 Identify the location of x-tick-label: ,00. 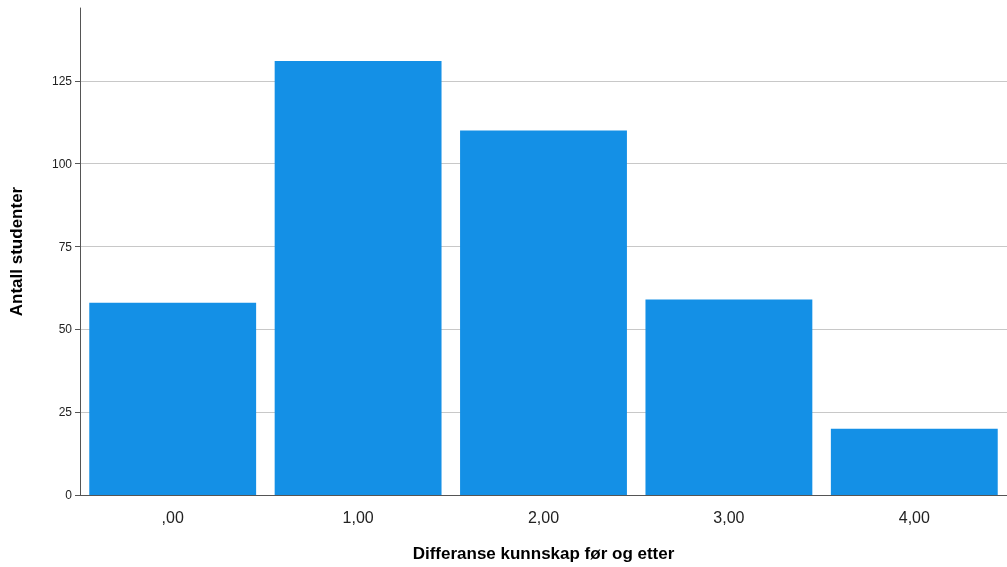
(172, 517).